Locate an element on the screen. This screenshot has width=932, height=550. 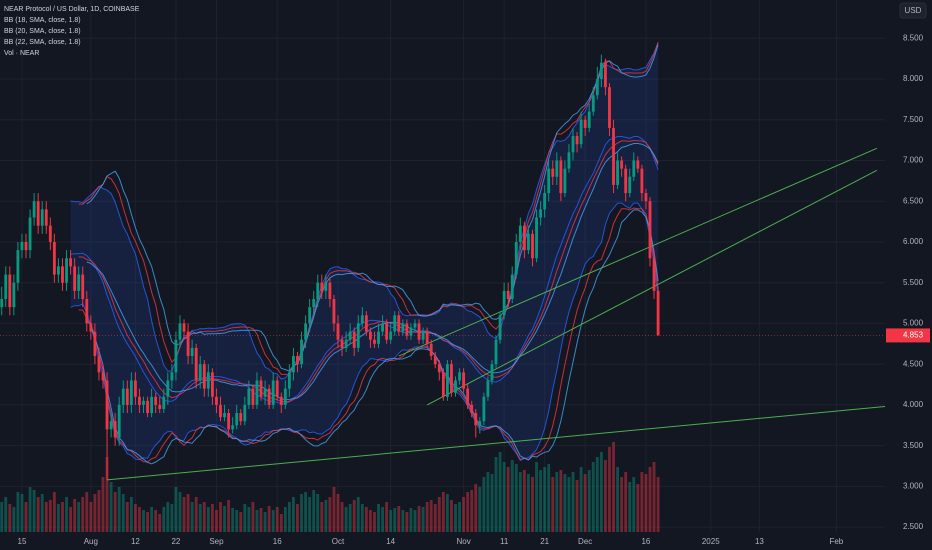
x-tick-label: Oct is located at coordinates (338, 541).